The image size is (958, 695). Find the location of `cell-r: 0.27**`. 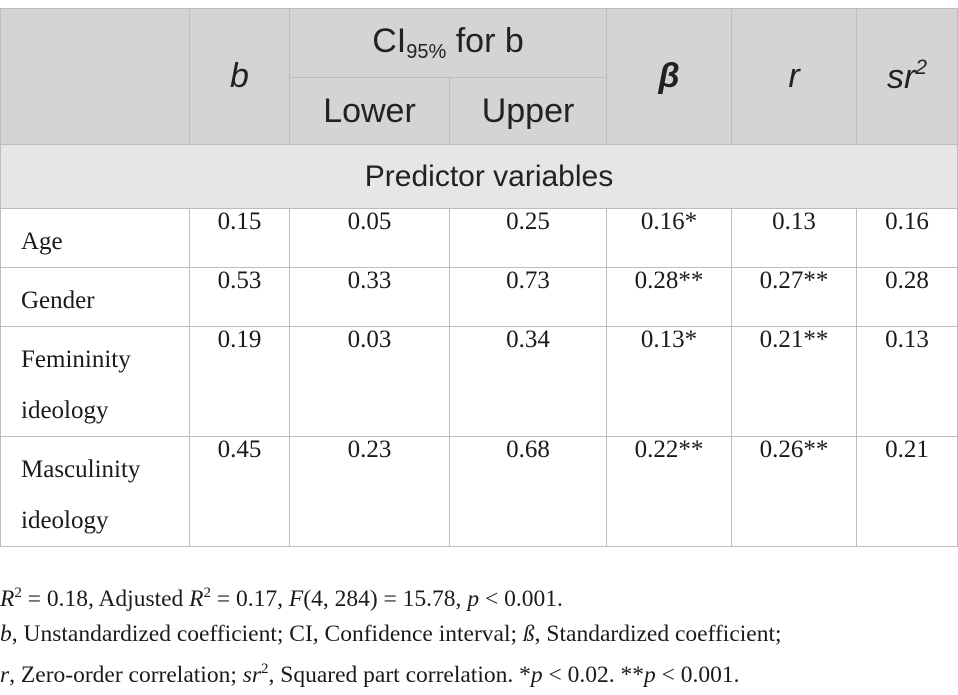

cell-r: 0.27** is located at coordinates (794, 297).